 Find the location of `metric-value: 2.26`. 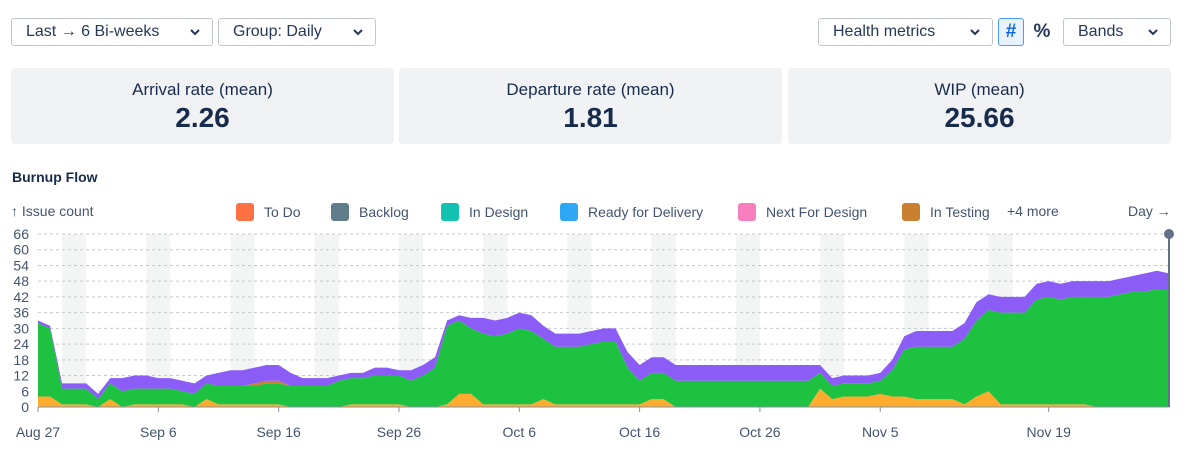

metric-value: 2.26 is located at coordinates (202, 117).